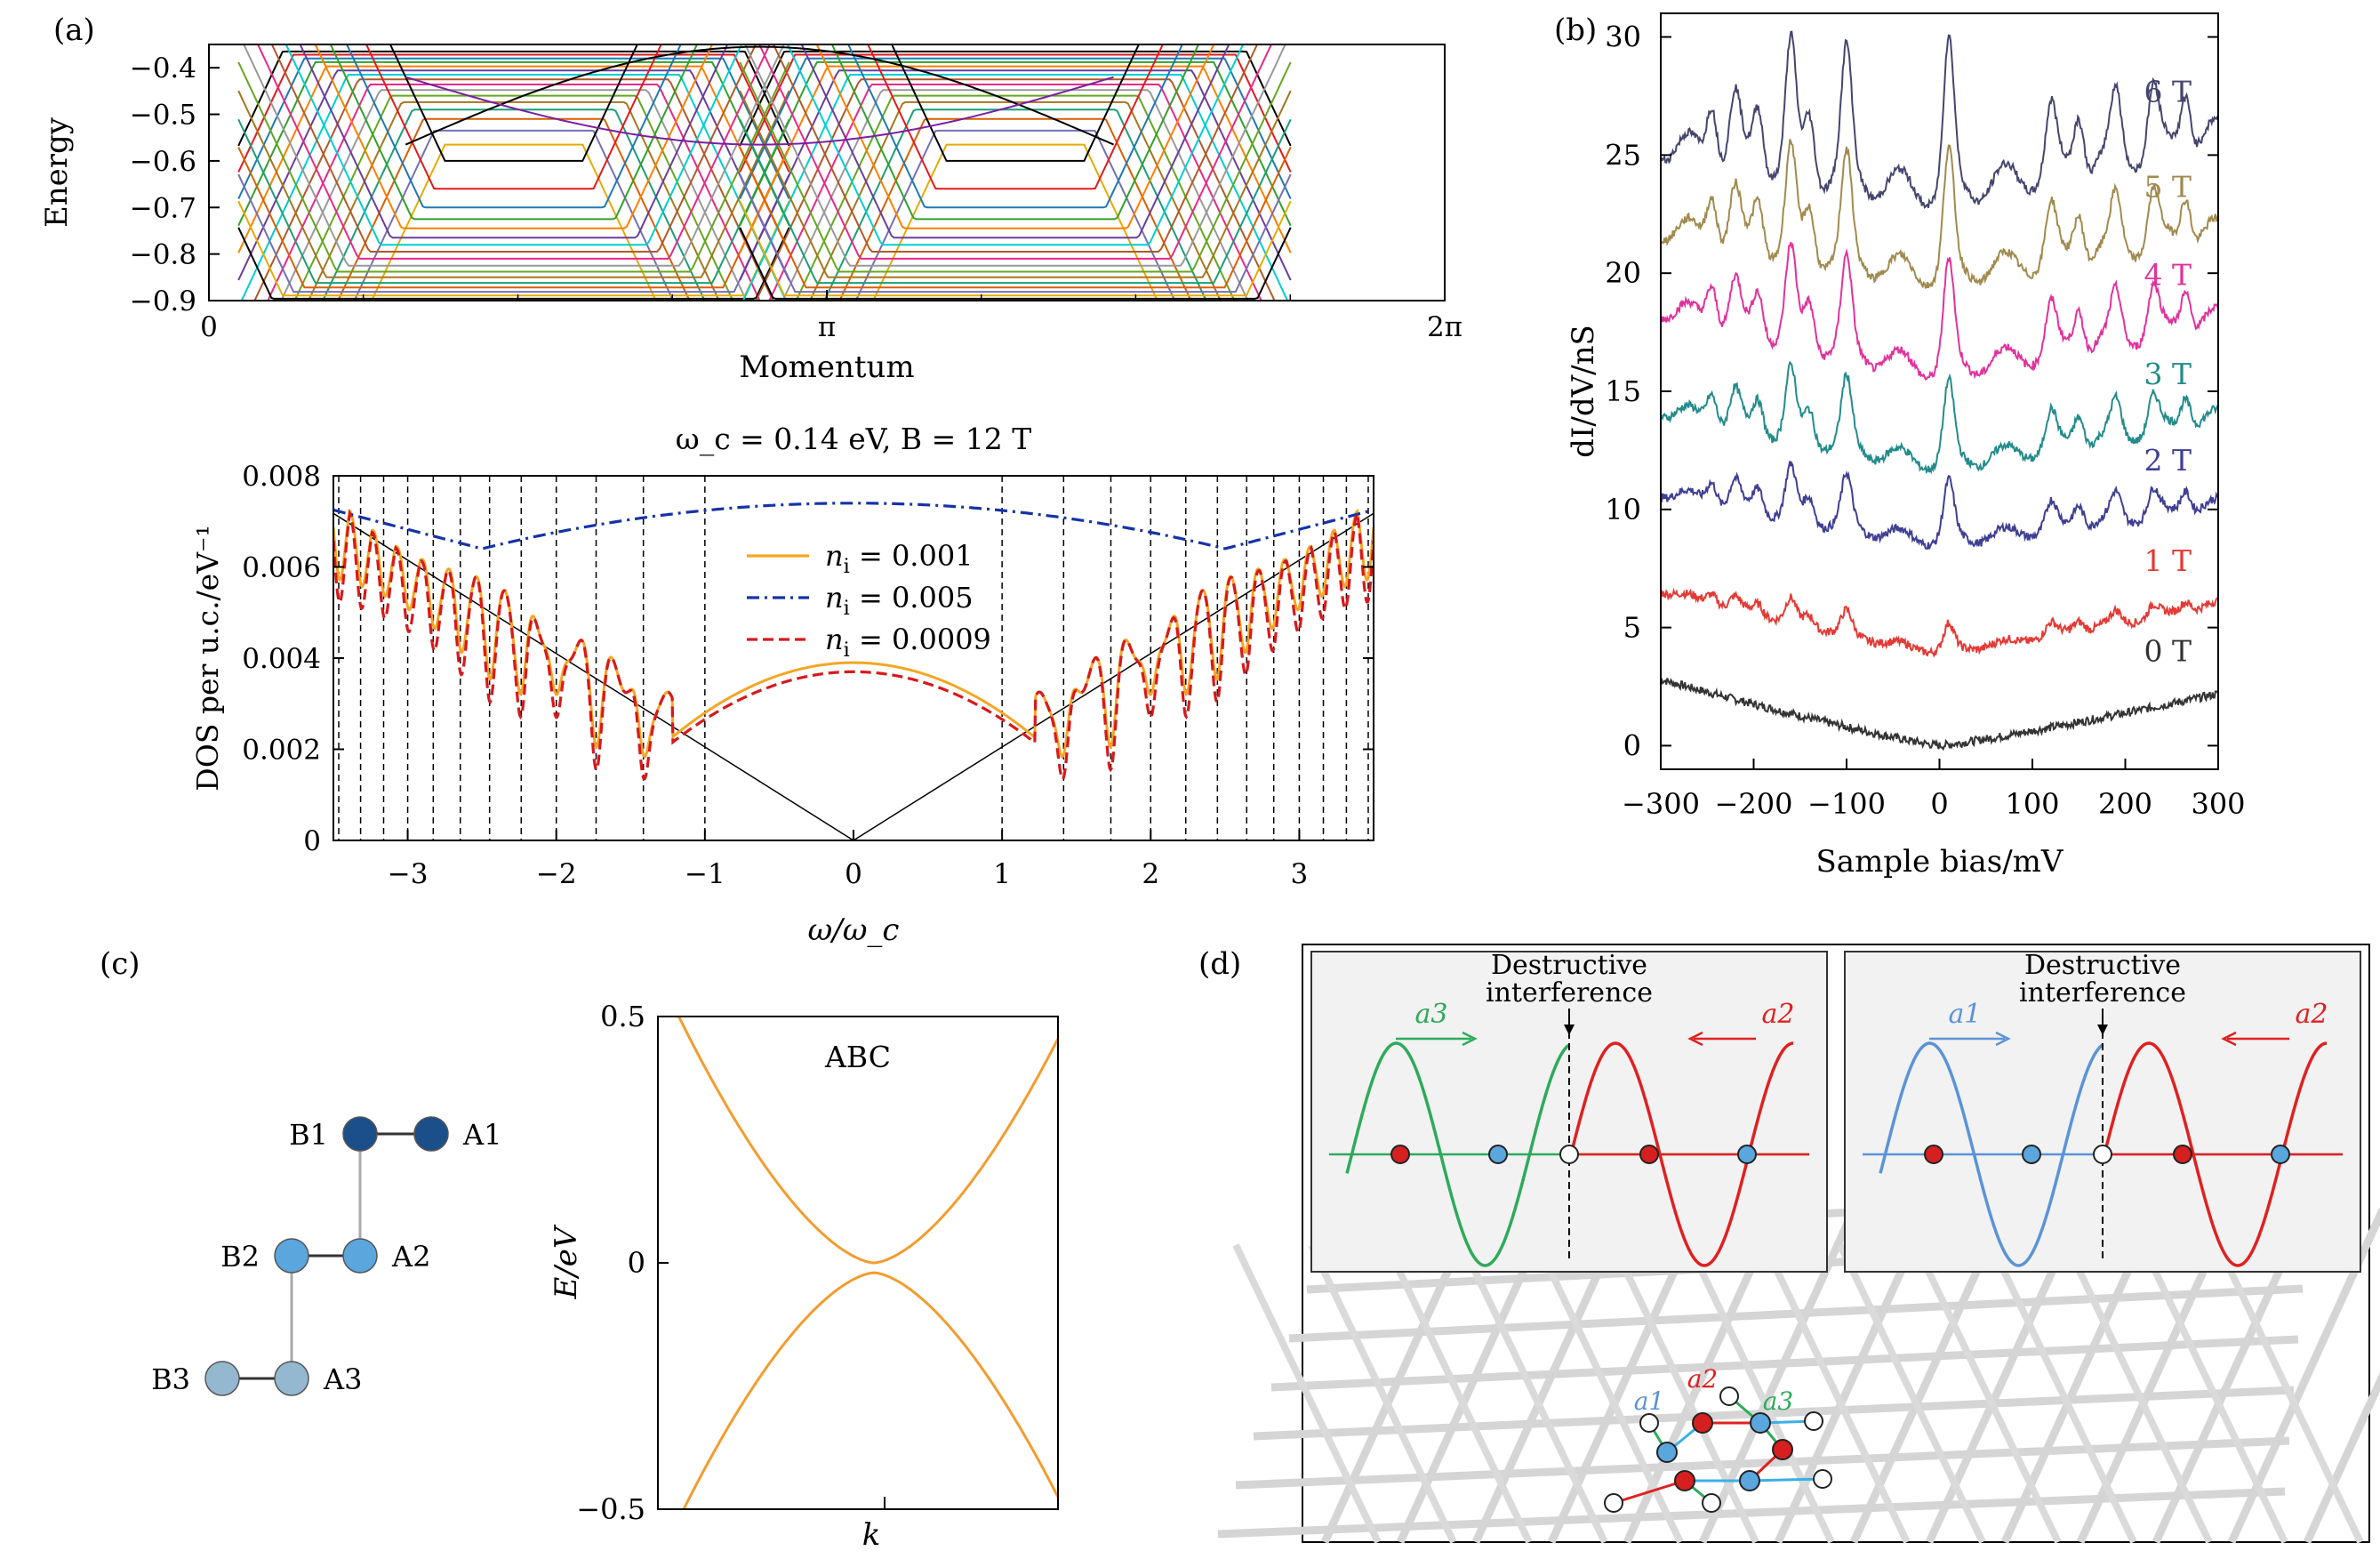  I want to click on linear-dos, so click(853, 676).